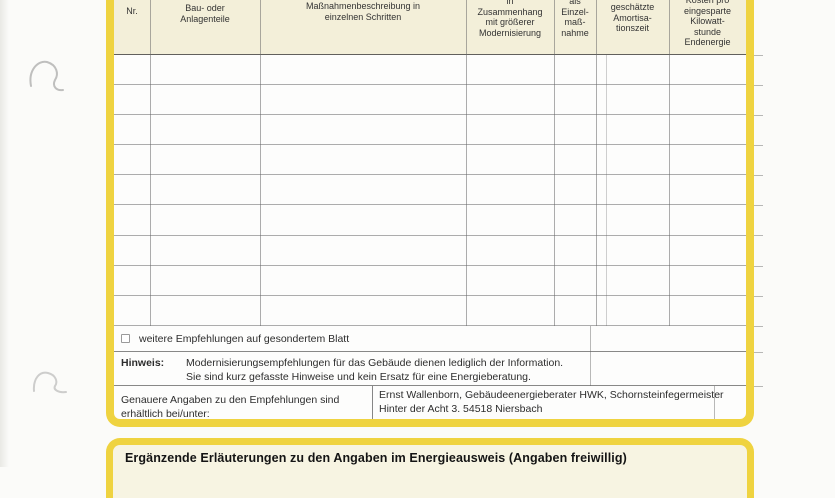  Describe the element at coordinates (48, 227) in the screenshot. I see `punch-holes` at that location.